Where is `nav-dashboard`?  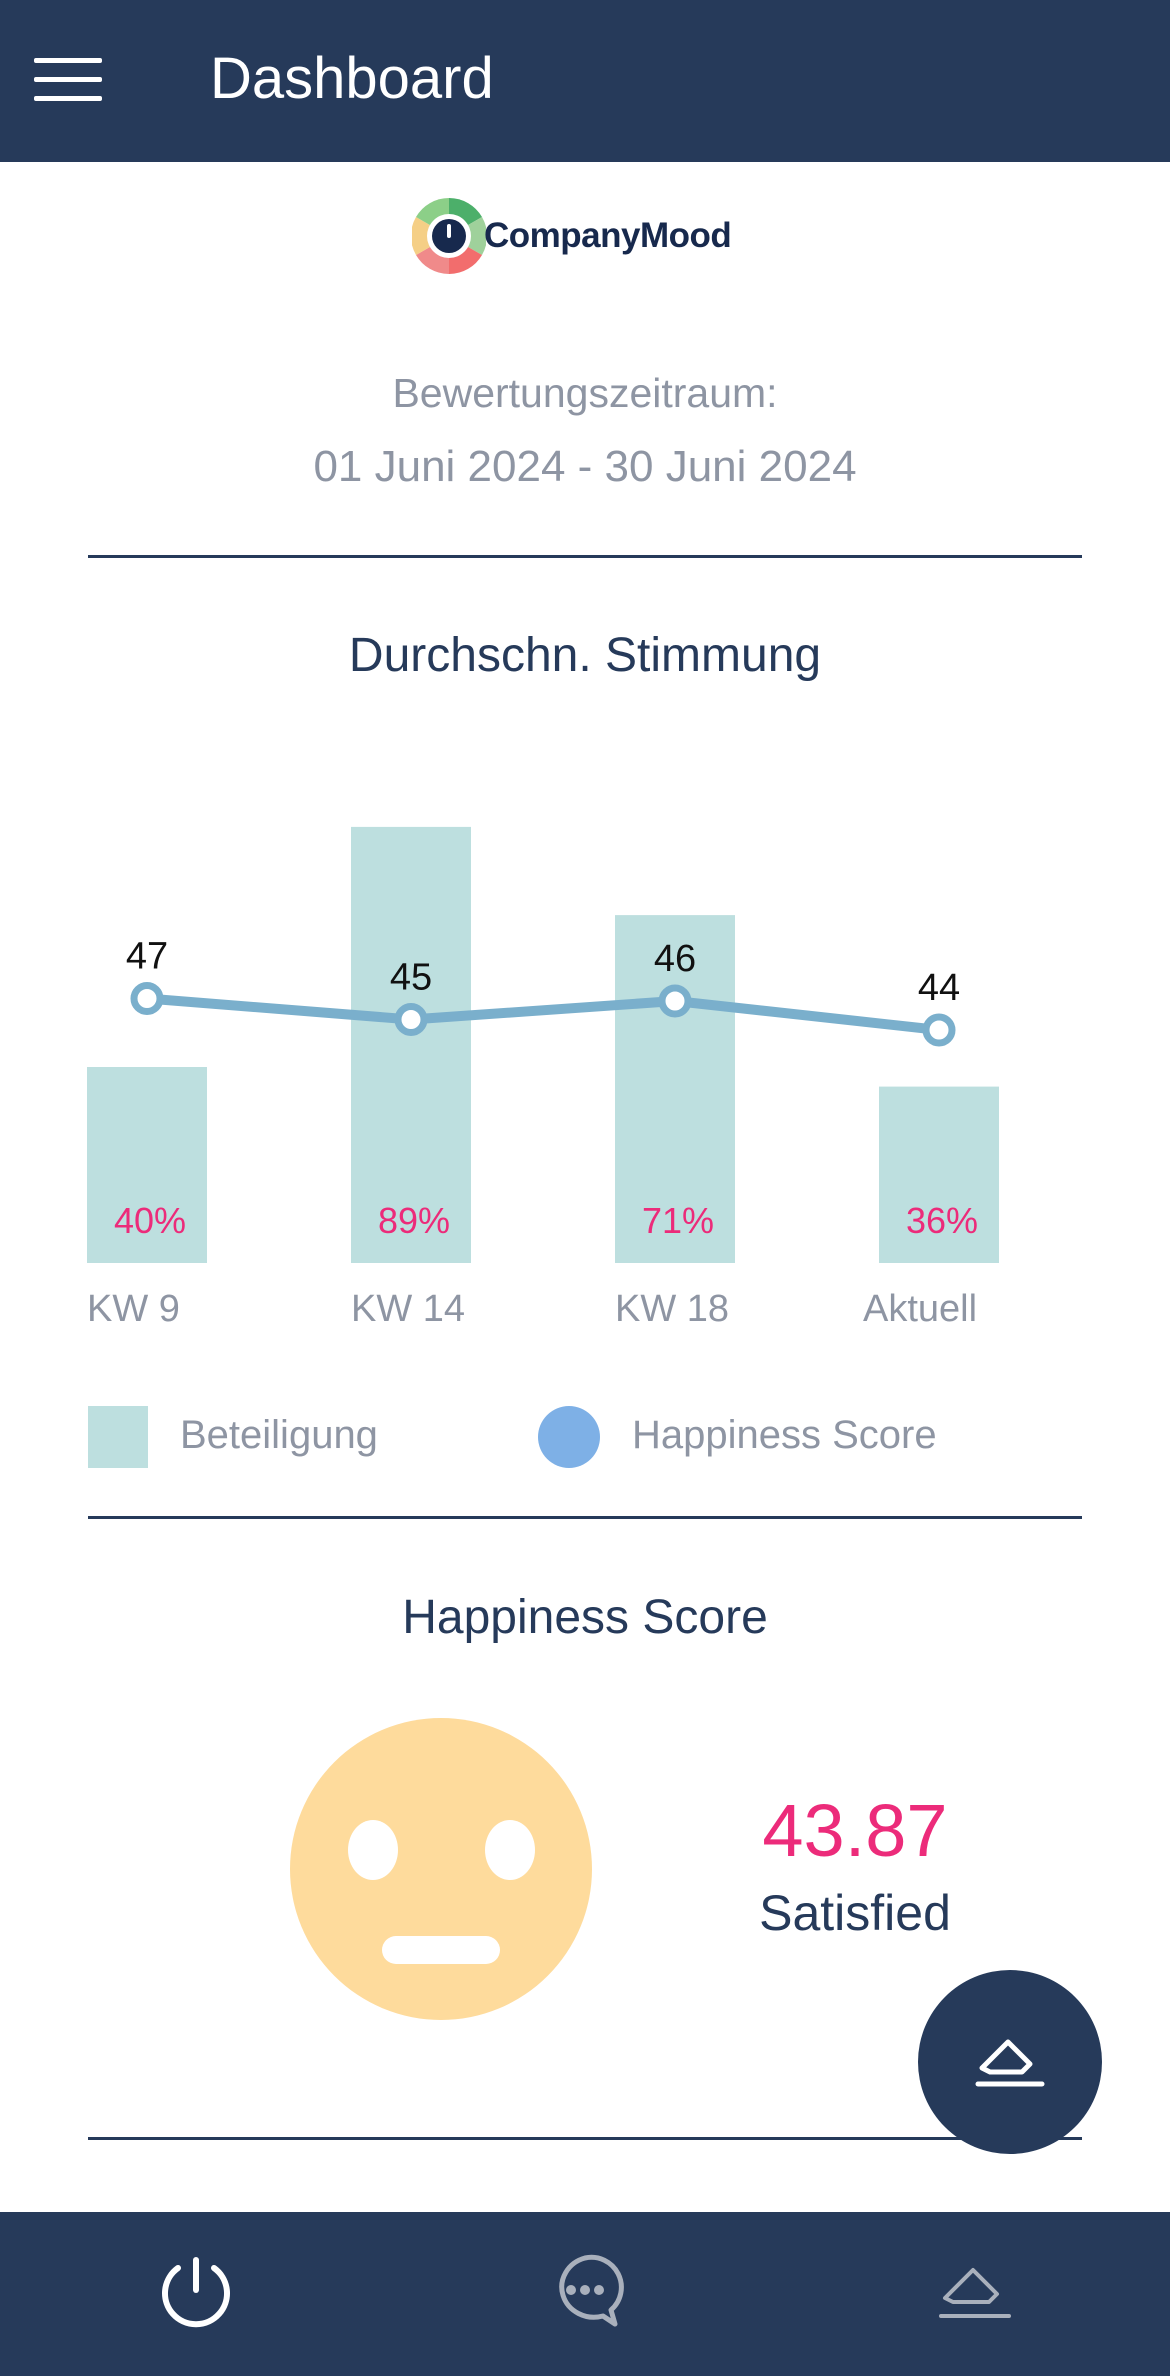 nav-dashboard is located at coordinates (196, 2290).